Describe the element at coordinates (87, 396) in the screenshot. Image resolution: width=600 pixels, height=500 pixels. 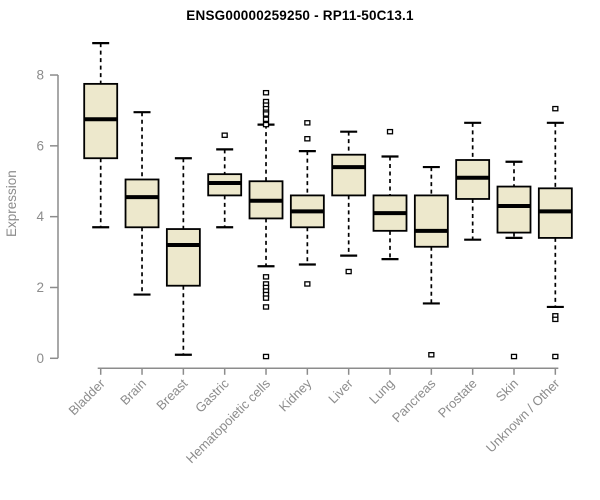
I see `x-tick-label: Bladder` at that location.